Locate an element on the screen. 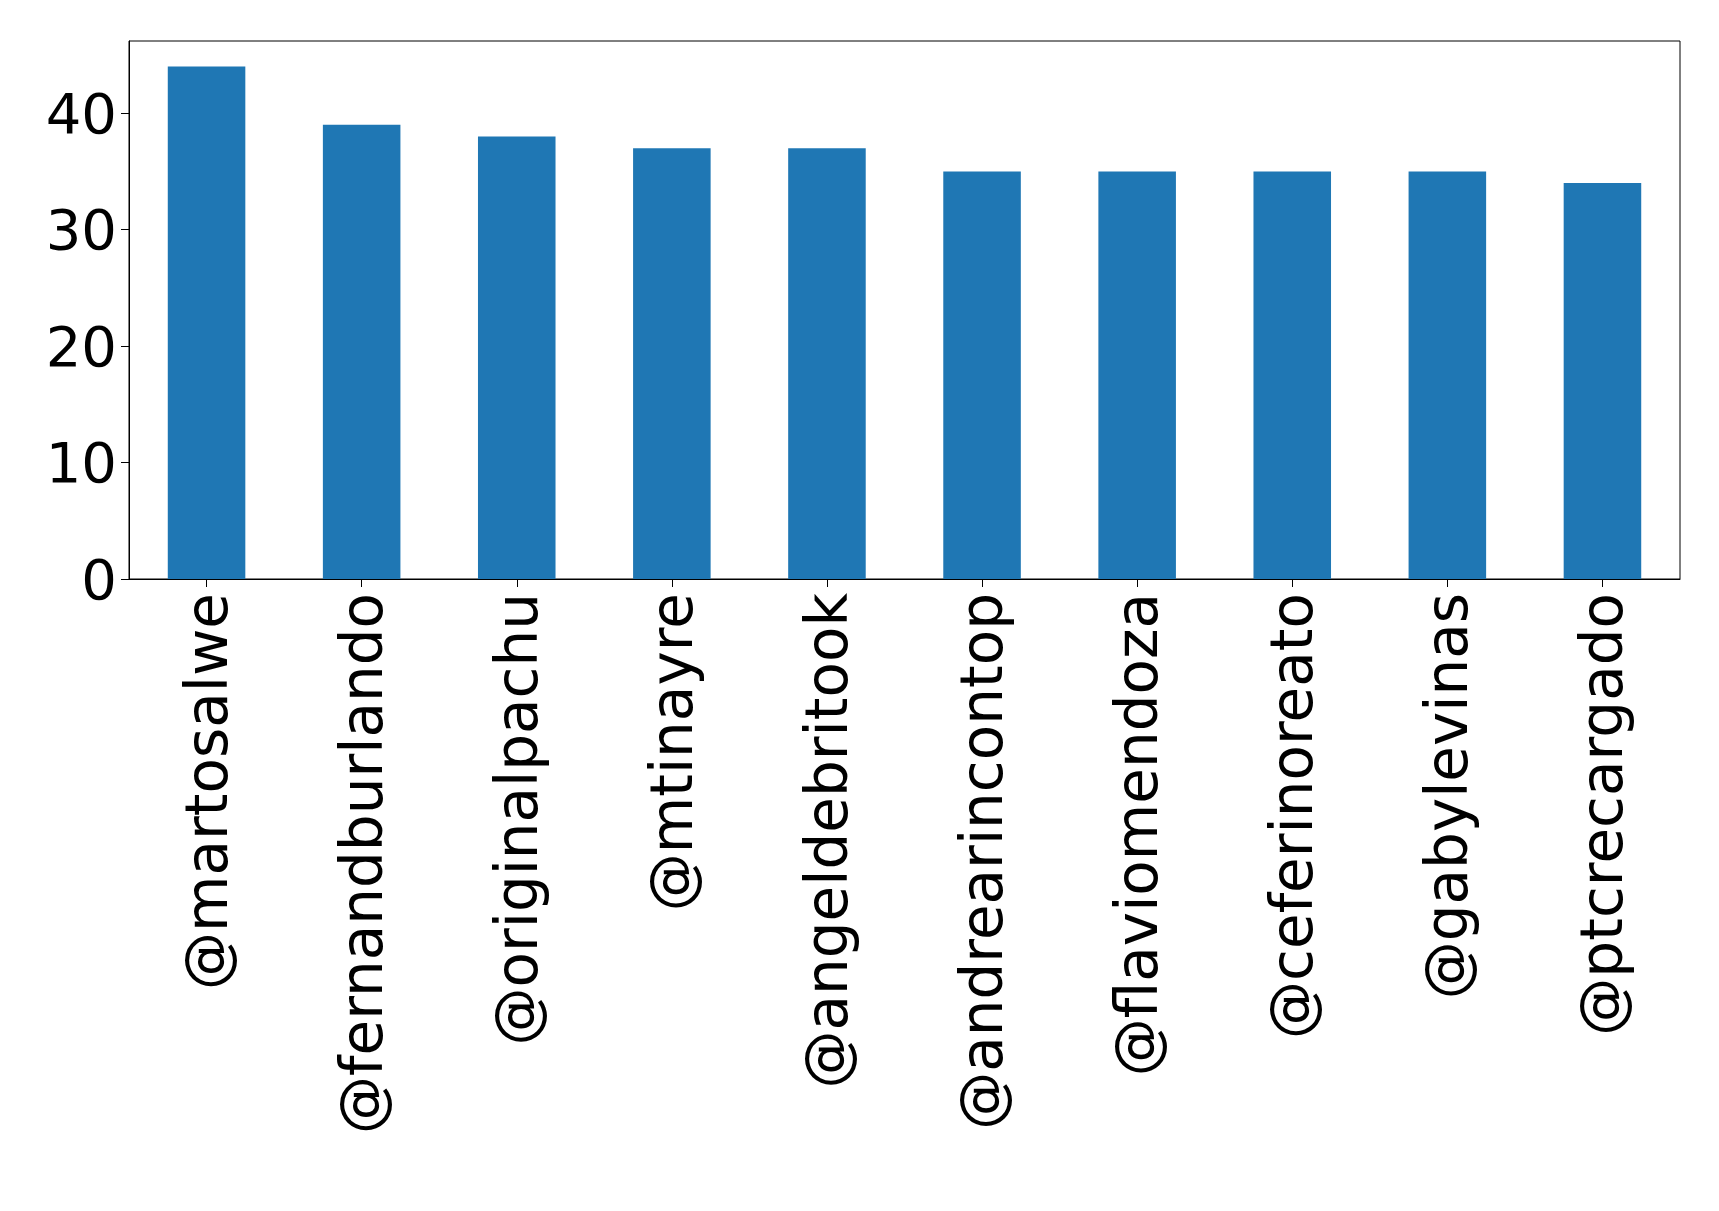  x-tick-label: @originalpachu is located at coordinates (516, 819).